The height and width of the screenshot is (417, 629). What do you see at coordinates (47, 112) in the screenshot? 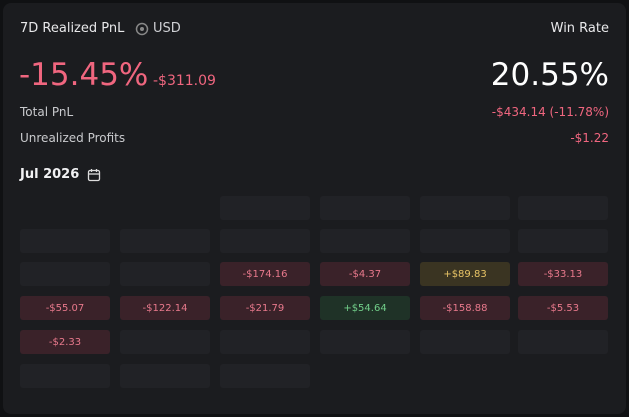
I see `row-label: Total PnL` at bounding box center [47, 112].